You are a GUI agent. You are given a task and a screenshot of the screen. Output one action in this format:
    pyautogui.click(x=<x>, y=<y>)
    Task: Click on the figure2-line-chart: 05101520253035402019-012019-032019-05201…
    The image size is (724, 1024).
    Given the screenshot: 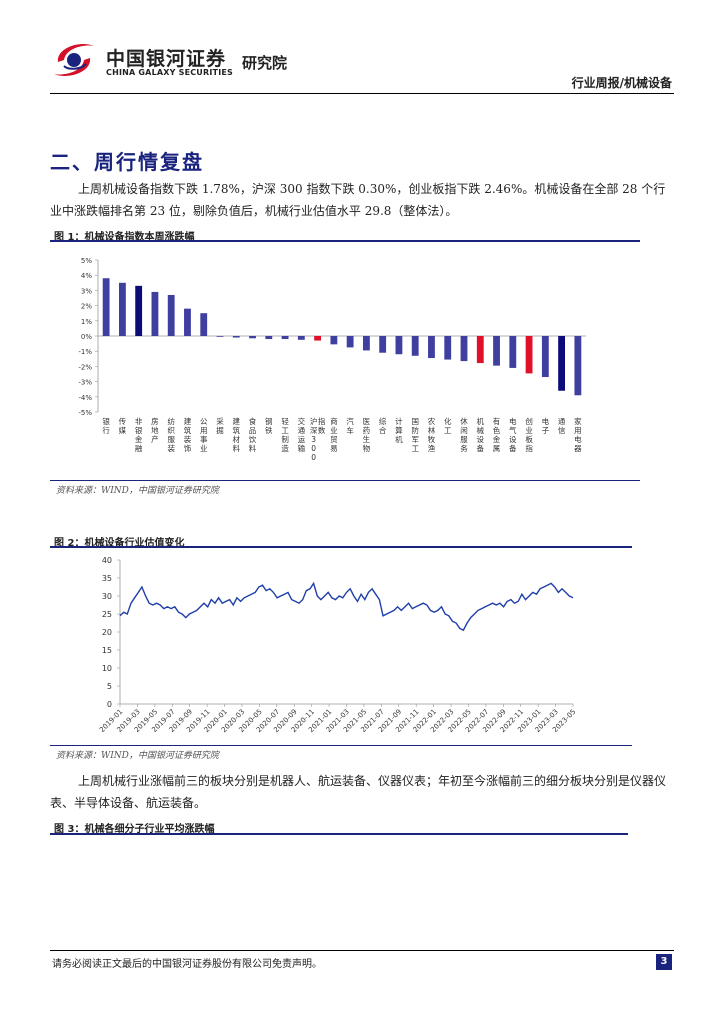 What is the action you would take?
    pyautogui.click(x=337, y=645)
    